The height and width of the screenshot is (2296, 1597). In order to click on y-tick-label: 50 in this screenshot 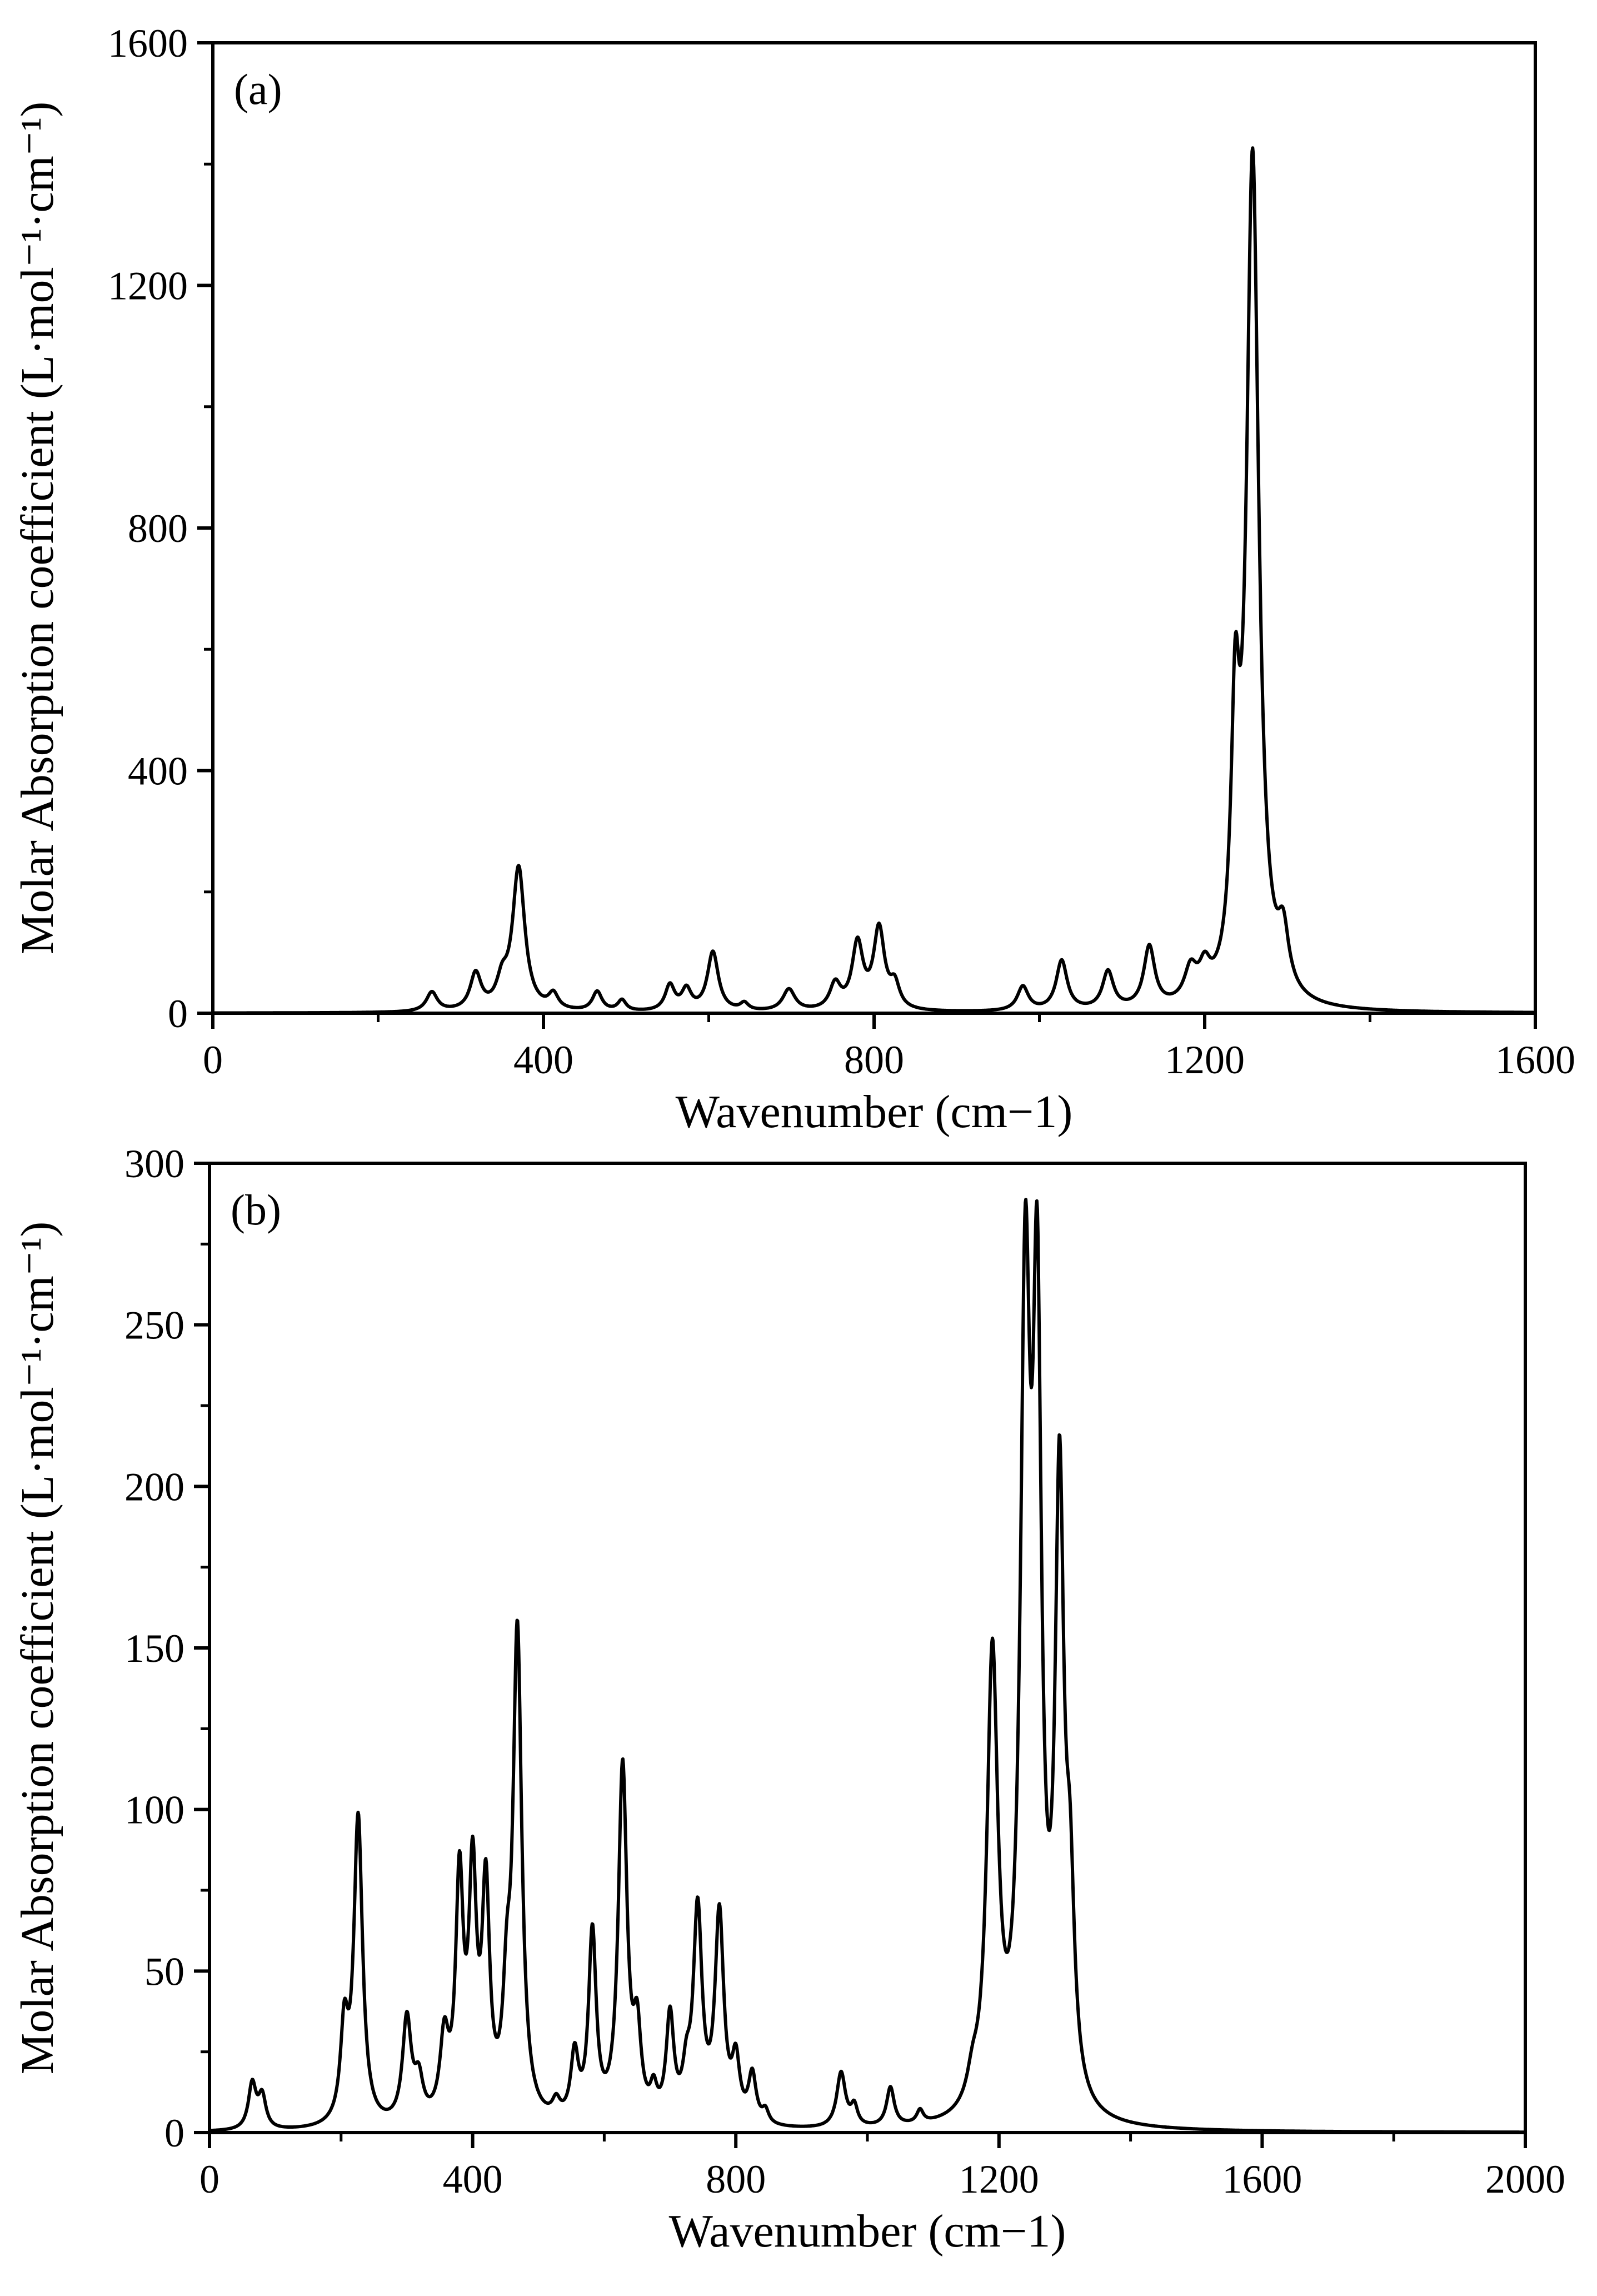, I will do `click(164, 1971)`.